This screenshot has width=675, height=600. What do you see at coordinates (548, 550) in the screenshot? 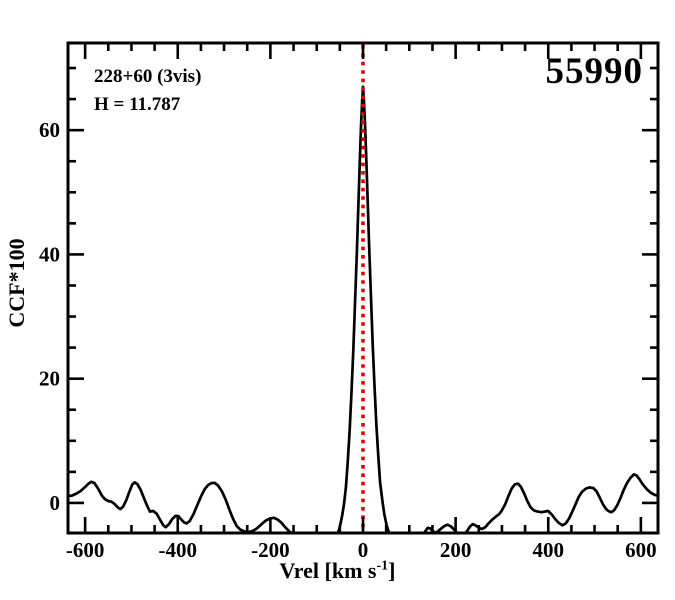
I see `x-tick-label: 400` at bounding box center [548, 550].